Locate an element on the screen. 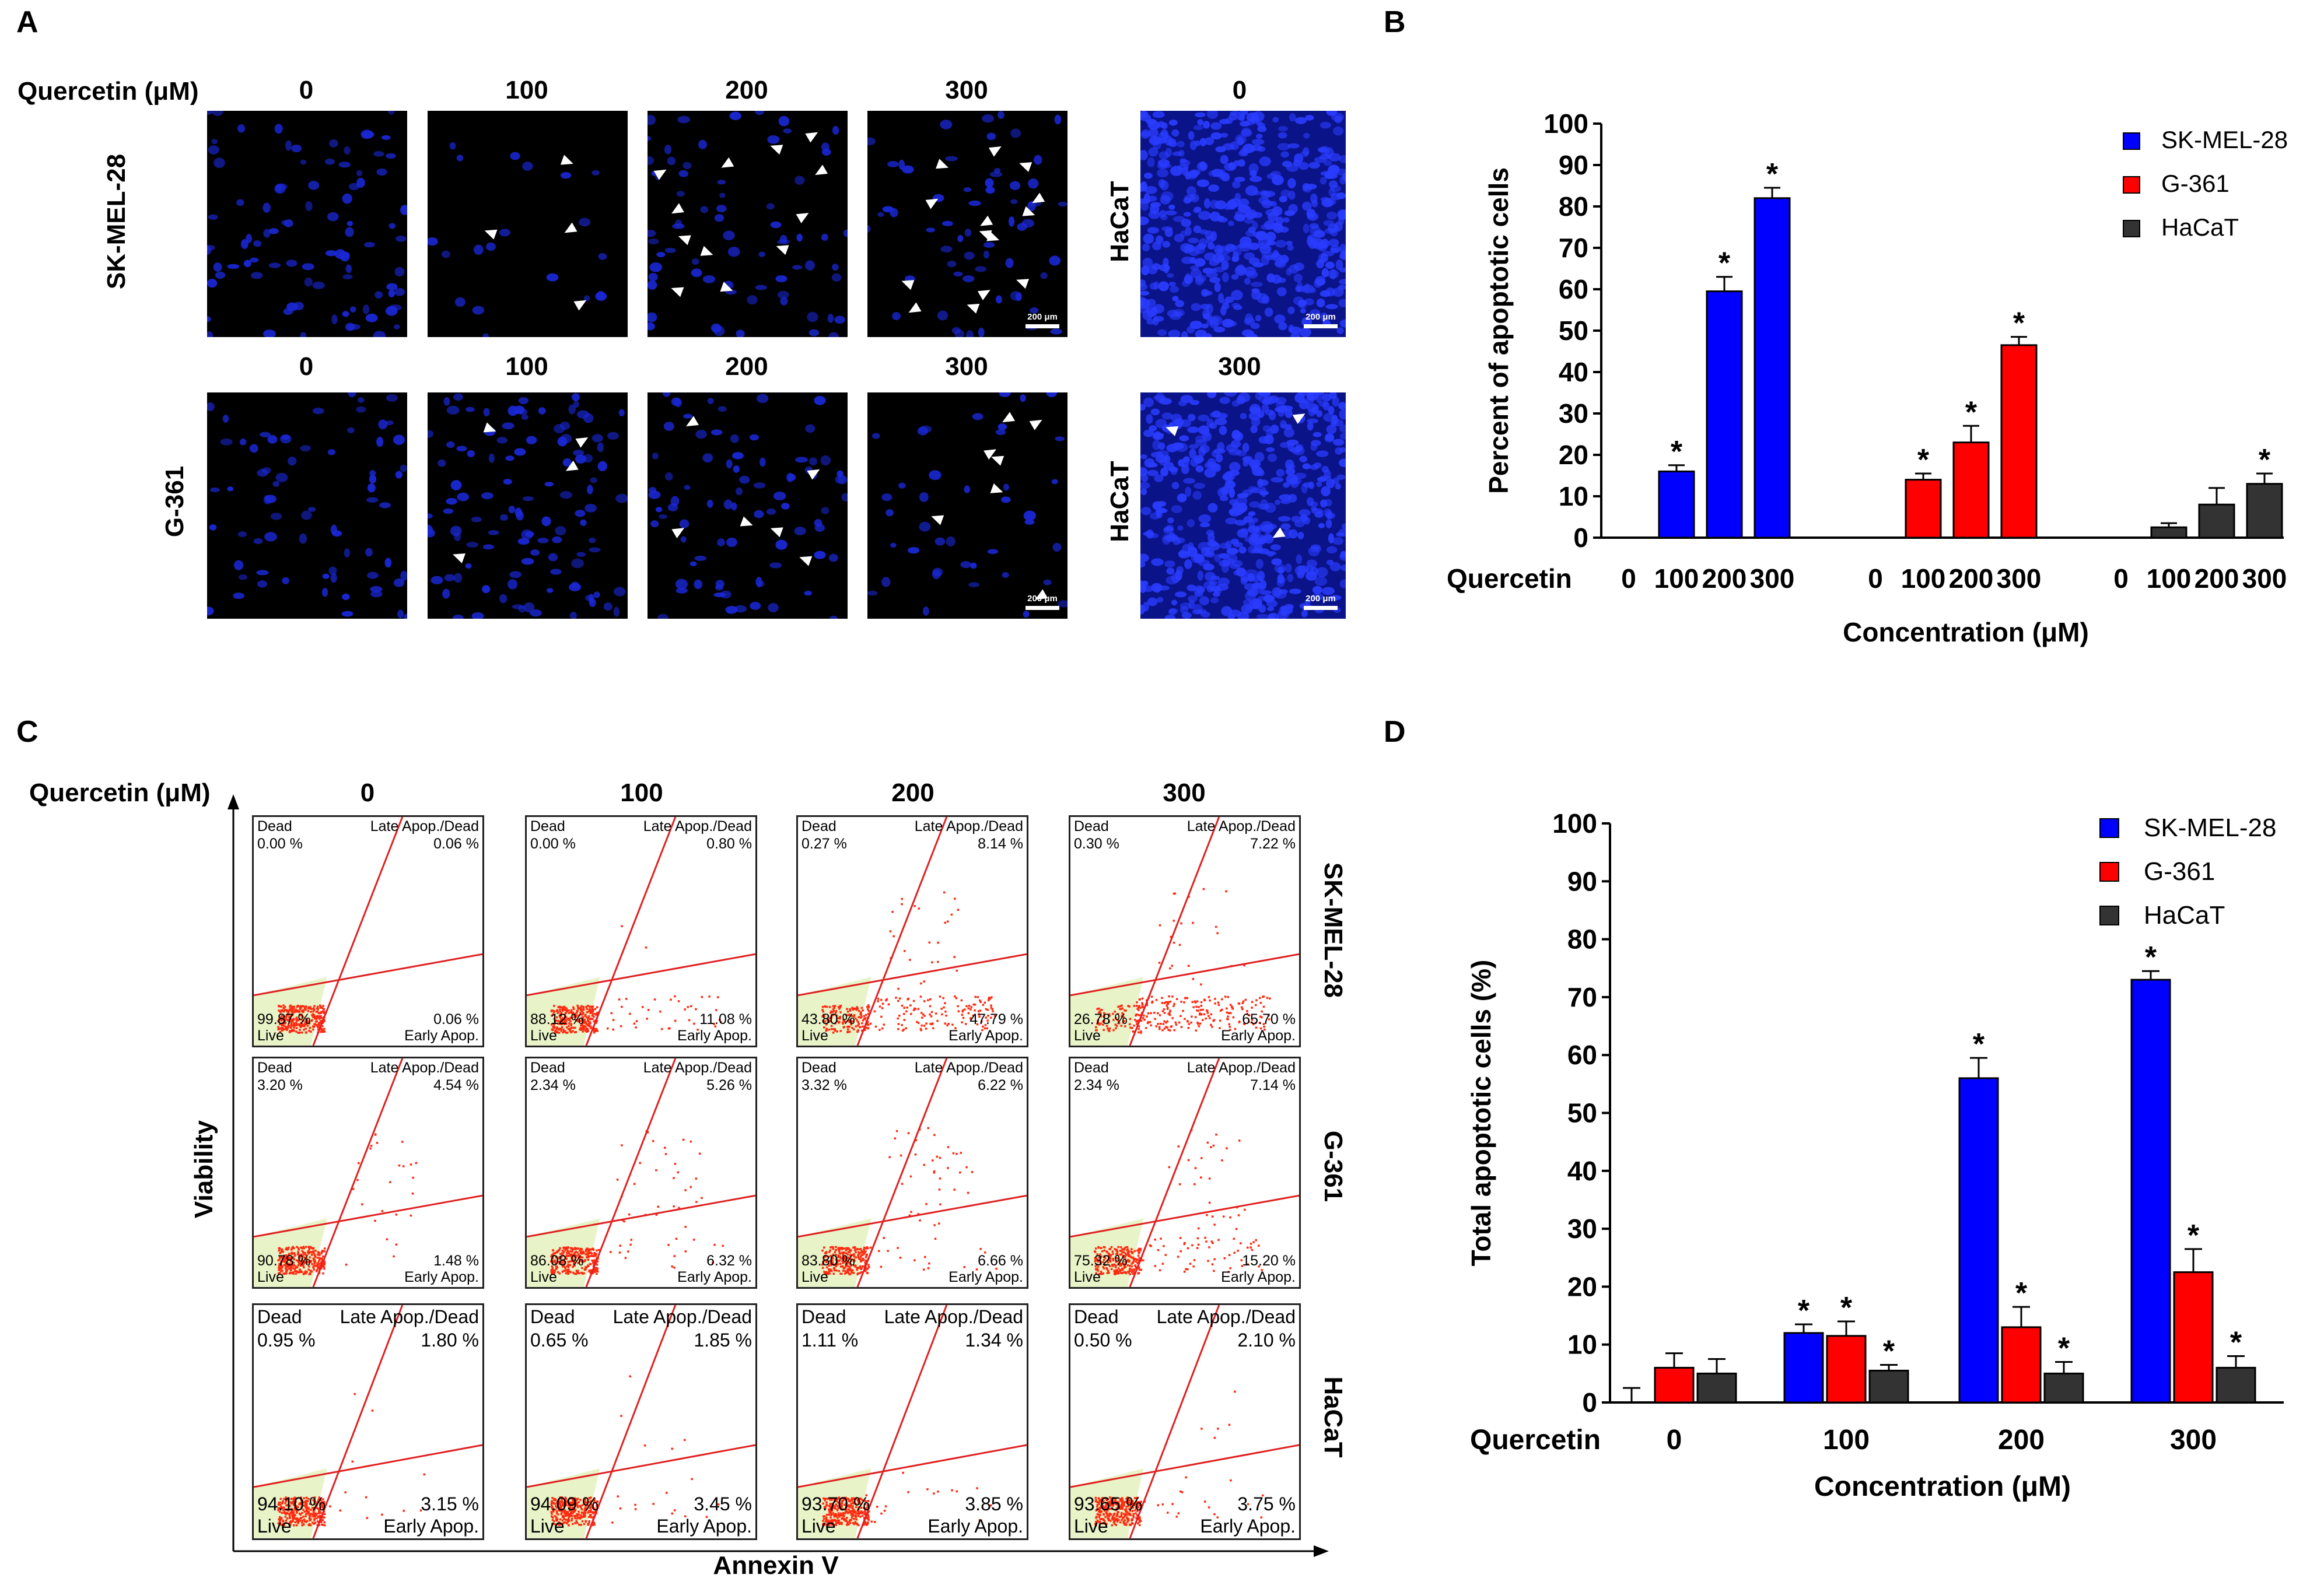 Image resolution: width=2324 pixels, height=1592 pixels. quadrant-value-live: 75.32 % is located at coordinates (1101, 1261).